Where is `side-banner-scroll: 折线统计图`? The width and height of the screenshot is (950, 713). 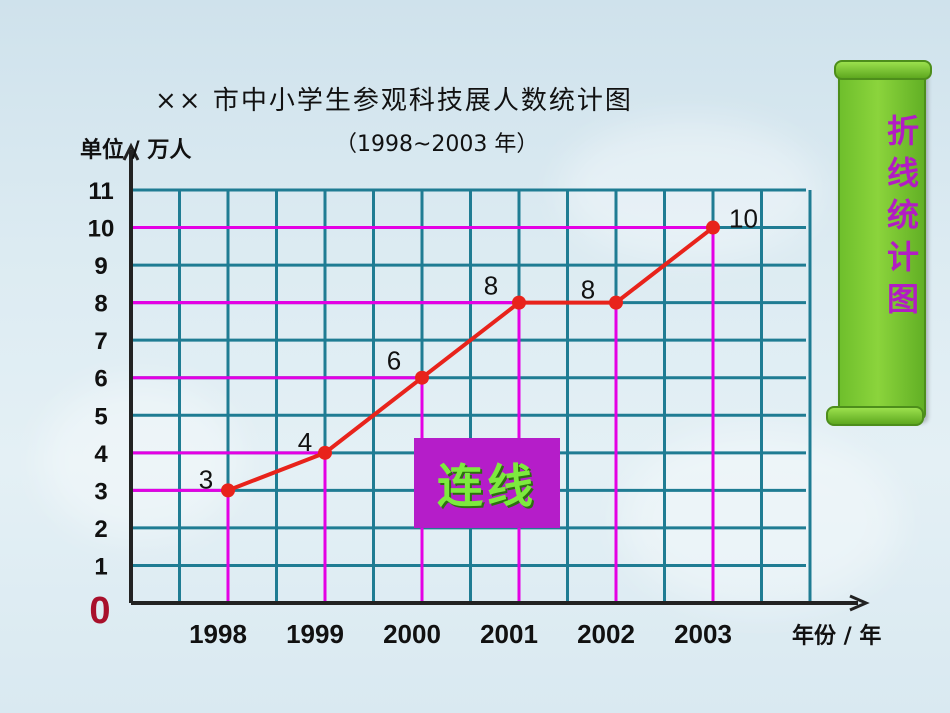 side-banner-scroll: 折线统计图 is located at coordinates (879, 243).